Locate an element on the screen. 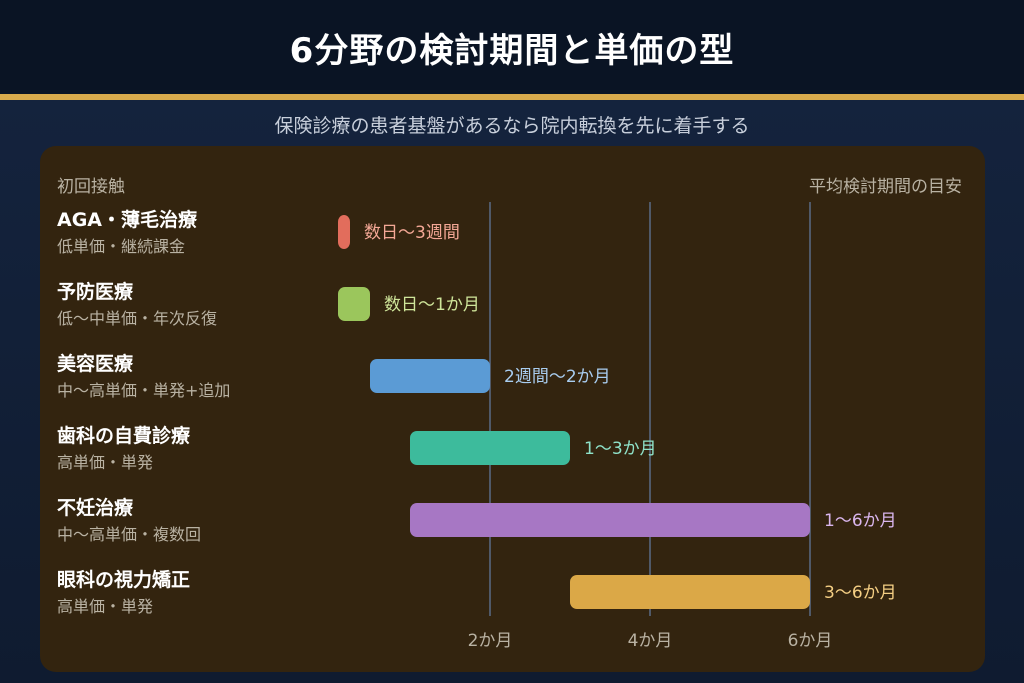 The height and width of the screenshot is (683, 1024). x-tick-label: 2か月 is located at coordinates (490, 641).